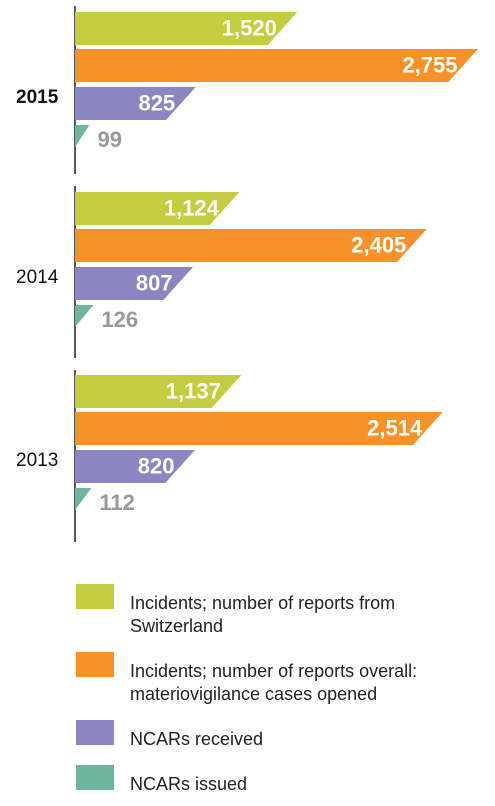 The width and height of the screenshot is (495, 806). Describe the element at coordinates (281, 733) in the screenshot. I see `legend-item: NCARs received` at that location.